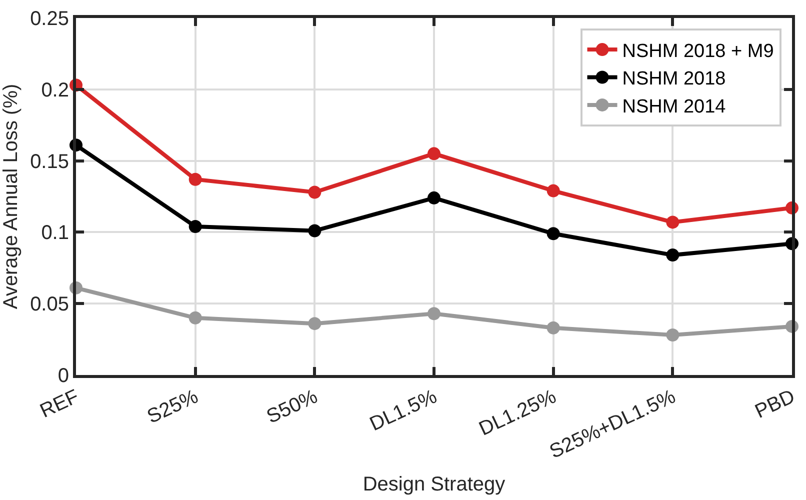 The image size is (806, 500). I want to click on y-axis-title: Average Annual Loss (%), so click(11, 197).